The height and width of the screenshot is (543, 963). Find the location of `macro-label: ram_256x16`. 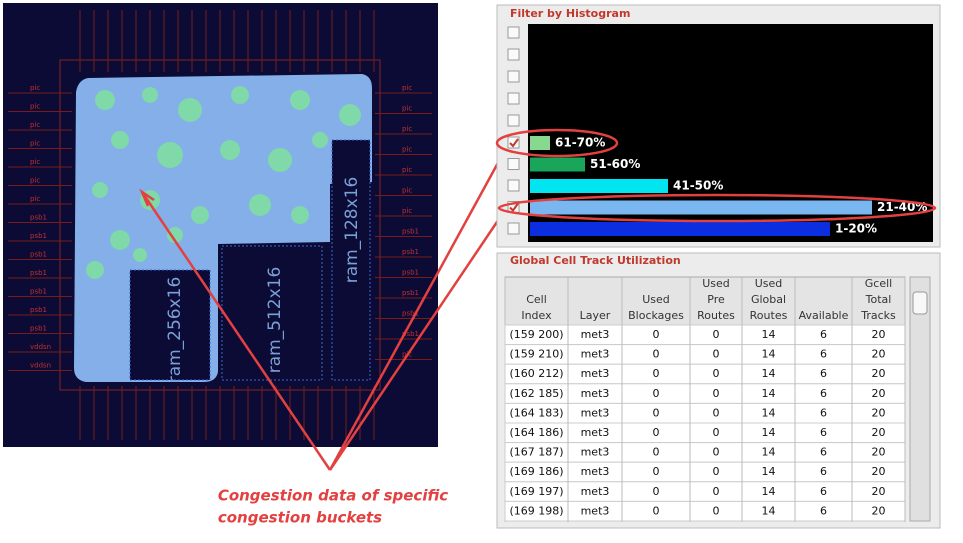

macro-label: ram_256x16 is located at coordinates (175, 330).